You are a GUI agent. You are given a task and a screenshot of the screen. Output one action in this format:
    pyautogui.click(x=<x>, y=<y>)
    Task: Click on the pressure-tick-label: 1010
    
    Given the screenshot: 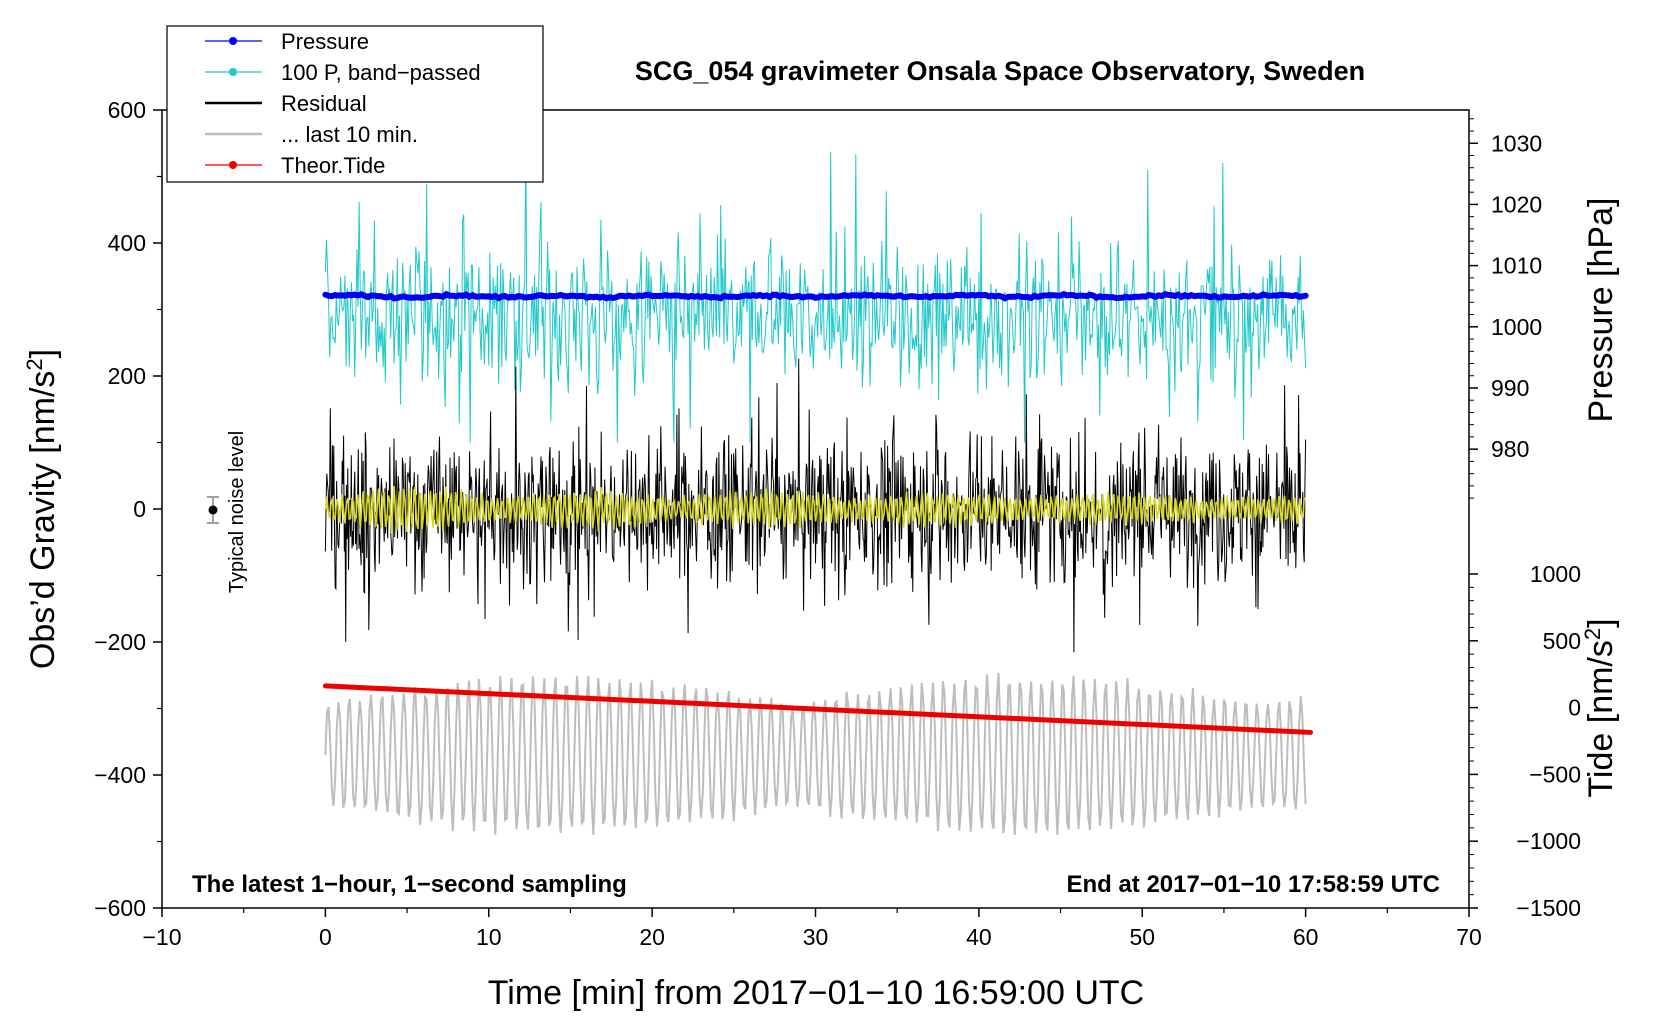 What is the action you would take?
    pyautogui.click(x=1516, y=266)
    